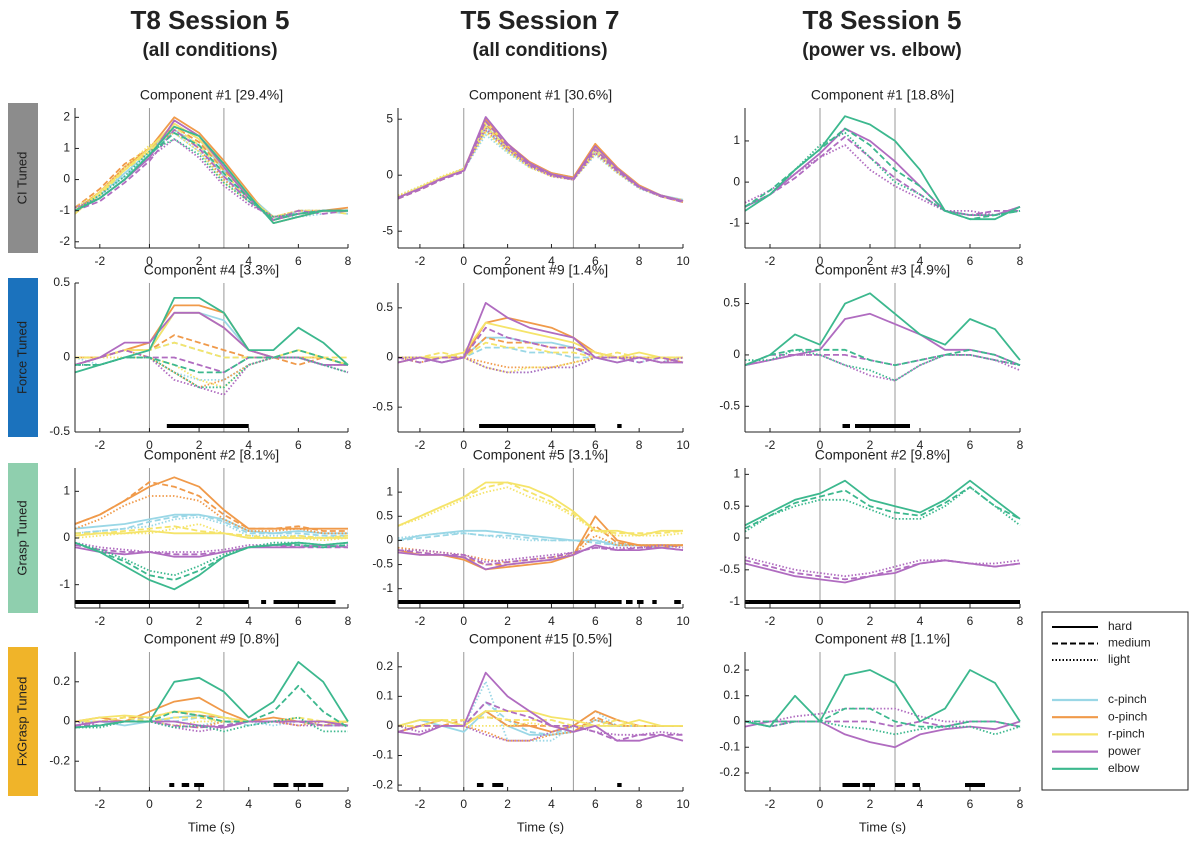 This screenshot has height=844, width=1192. What do you see at coordinates (539, 50) in the screenshot?
I see `column-subtitle: (all conditions)` at bounding box center [539, 50].